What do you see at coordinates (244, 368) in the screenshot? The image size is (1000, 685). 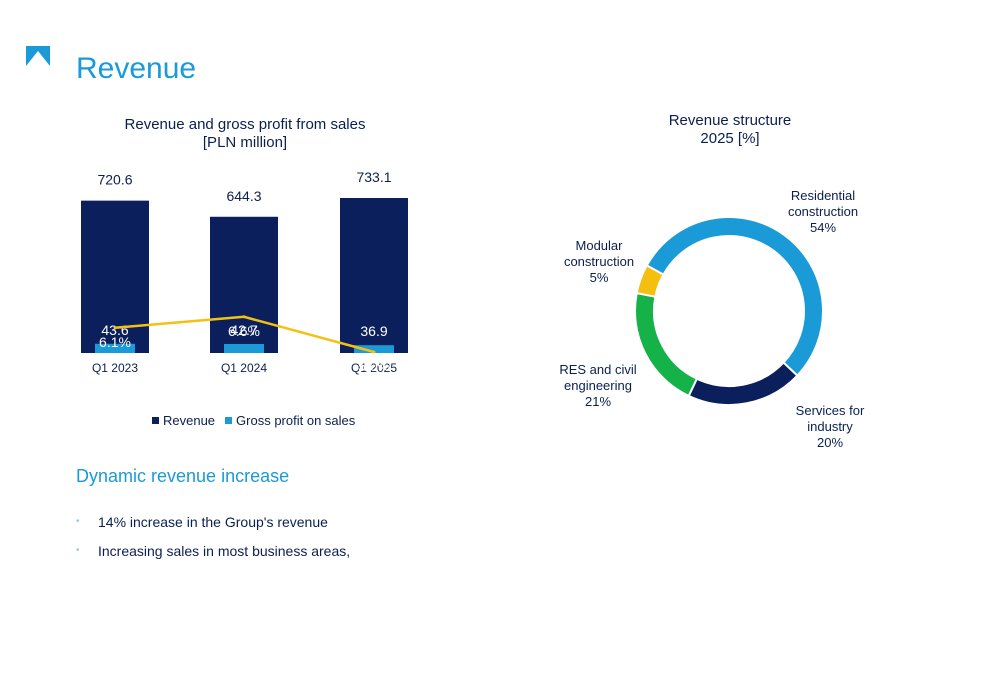 I see `x-tick-label: Q1 2024` at bounding box center [244, 368].